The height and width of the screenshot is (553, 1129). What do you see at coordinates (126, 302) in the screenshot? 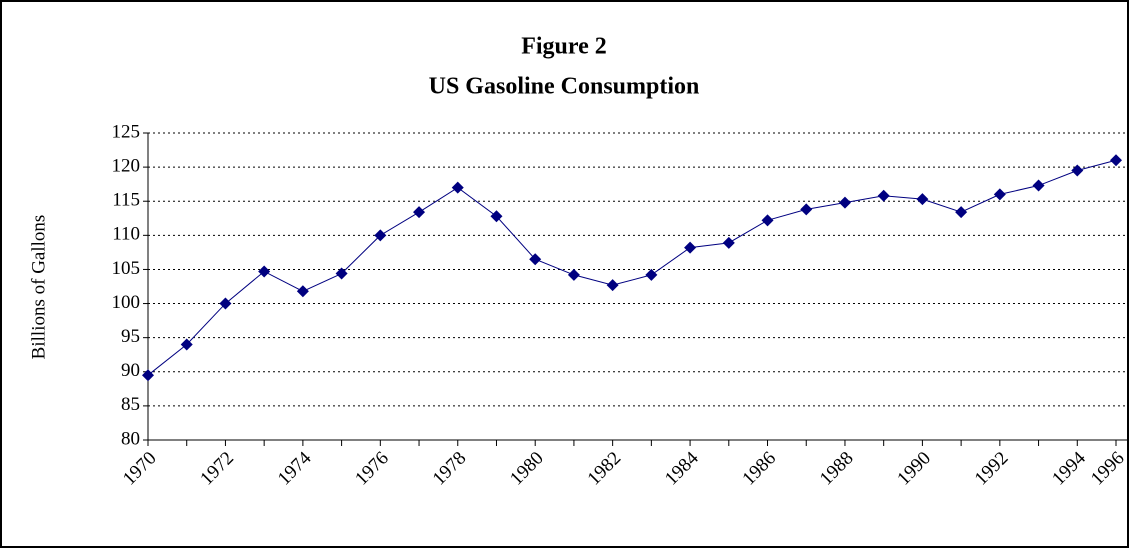
I see `y-tick-label: 100` at bounding box center [126, 302].